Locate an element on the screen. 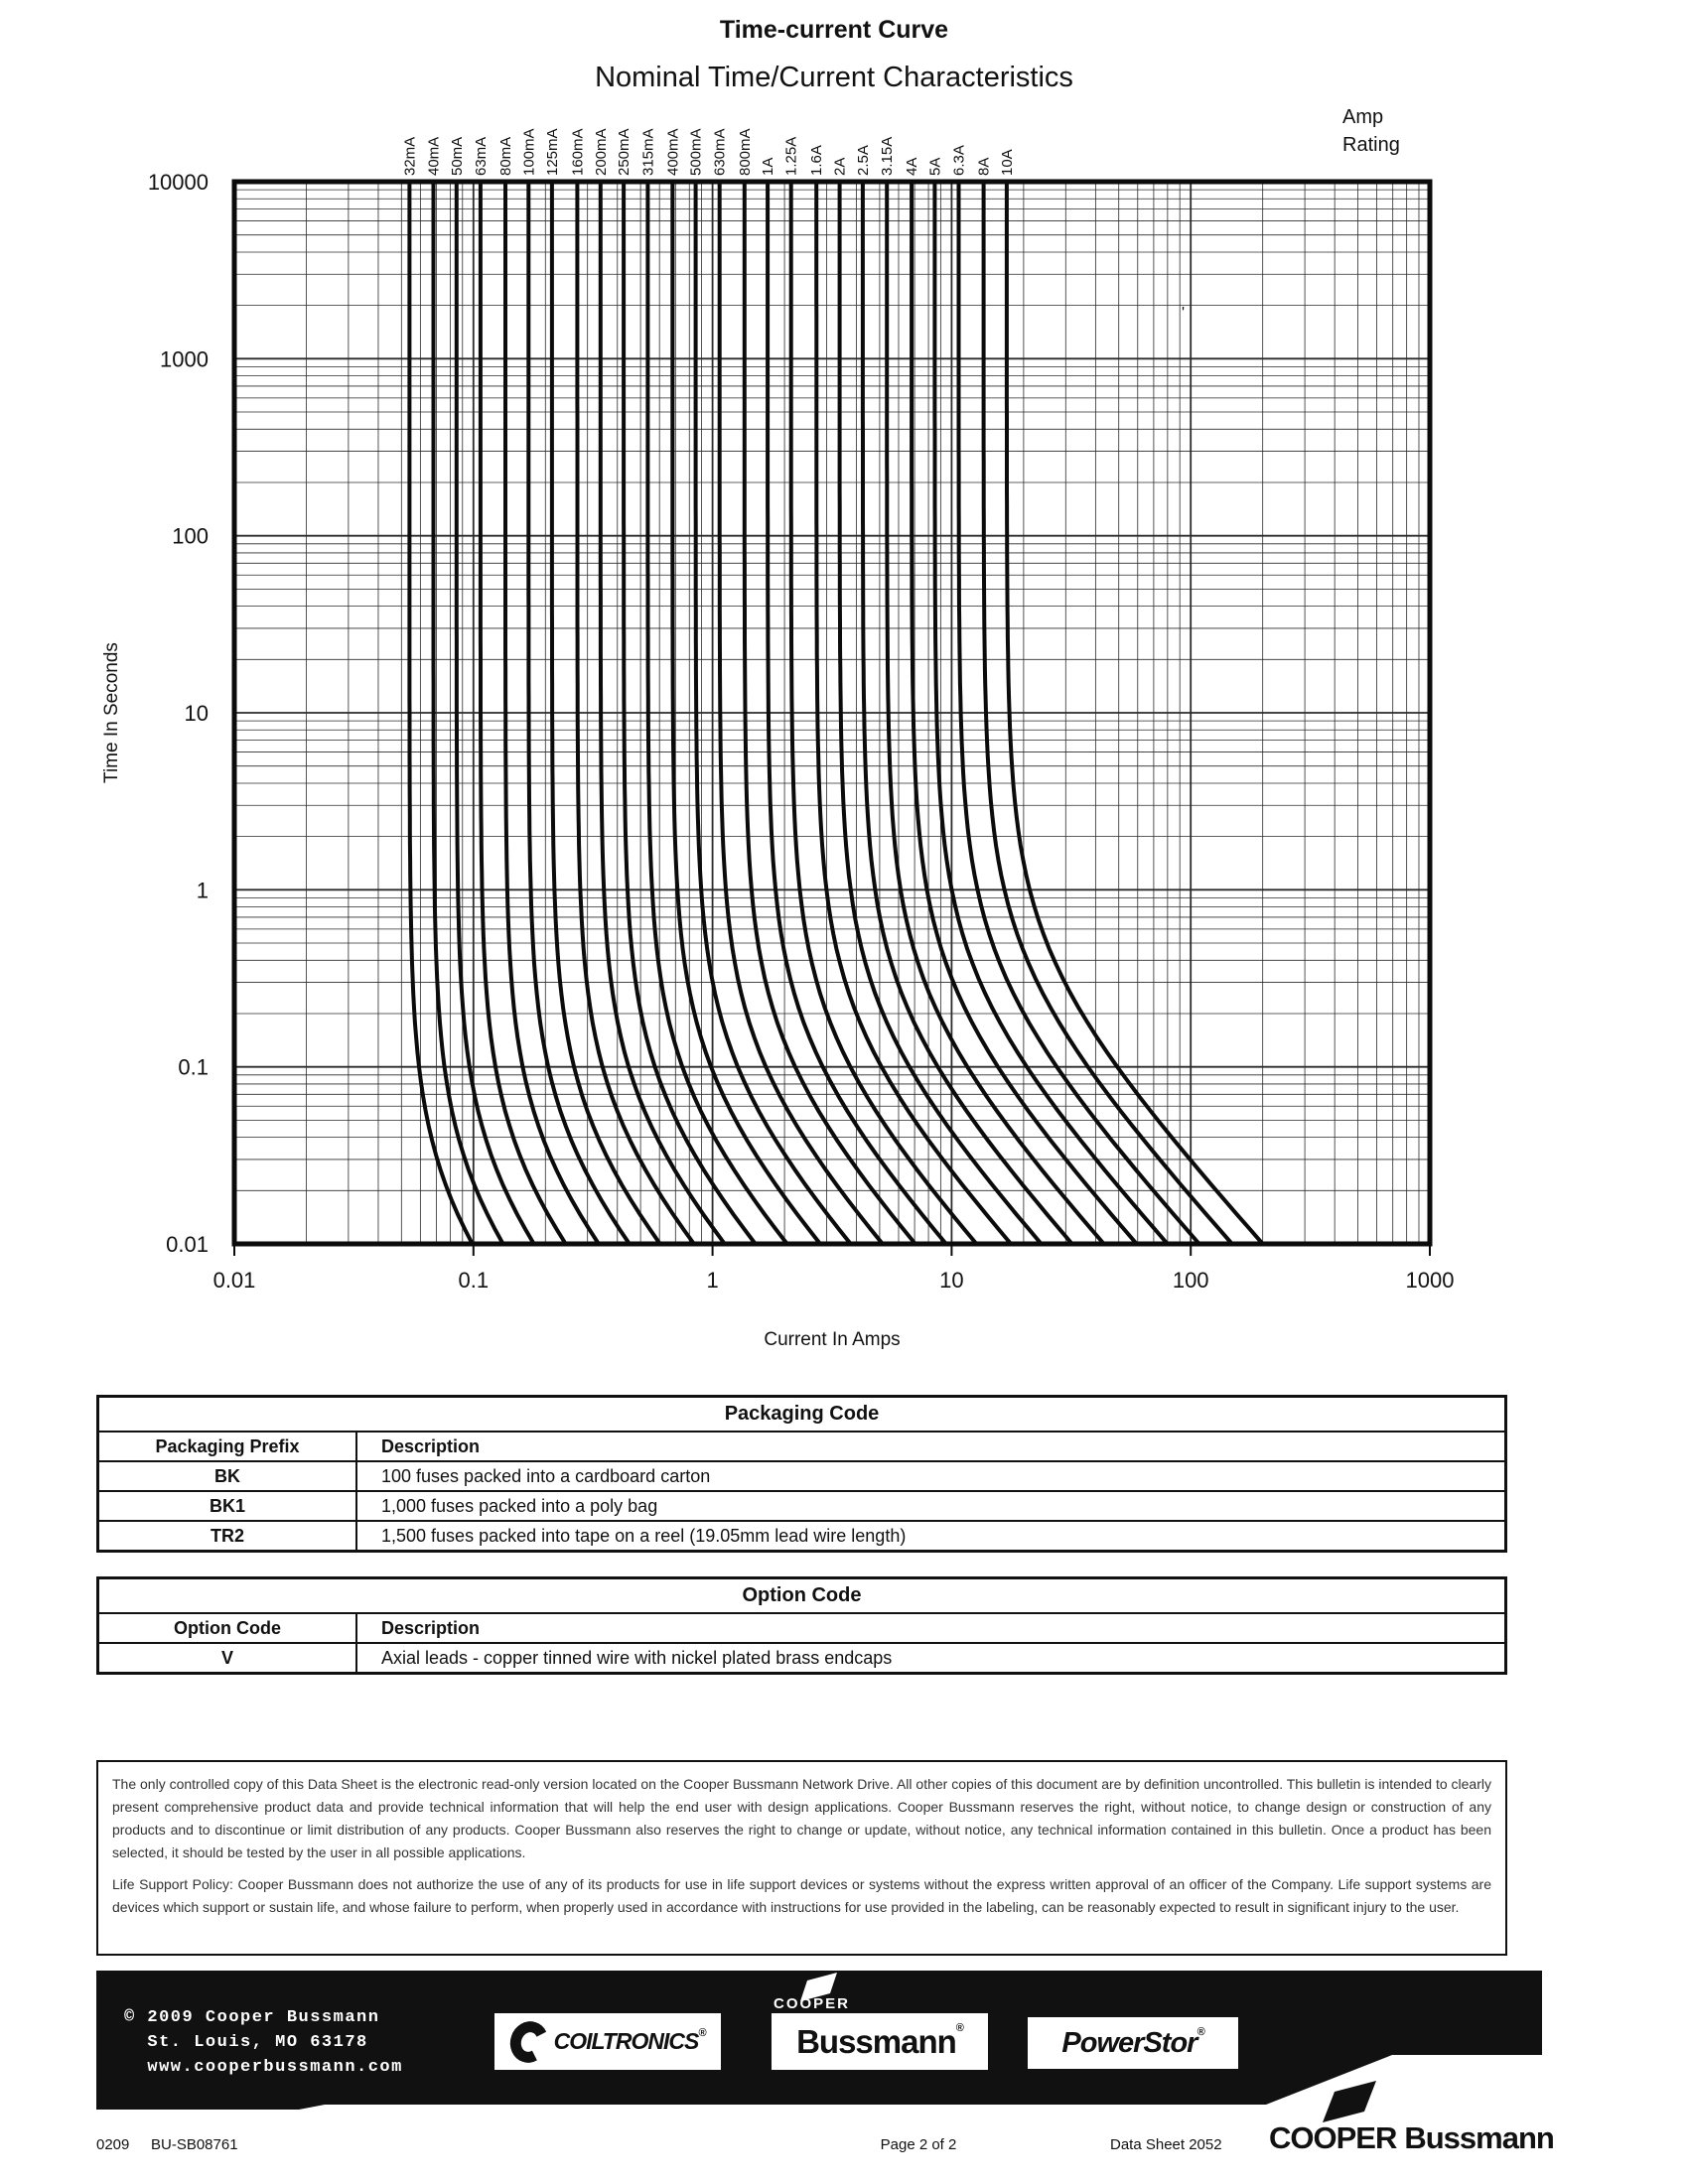  amp-rating-line1: Amp is located at coordinates (1363, 117).